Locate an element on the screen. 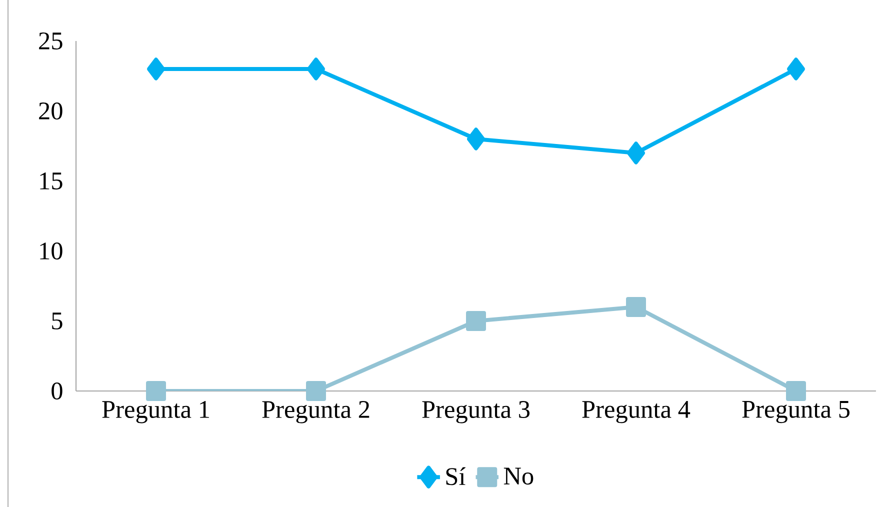 Image resolution: width=893 pixels, height=507 pixels. x-tick-label: Pregunta 2 is located at coordinates (316, 412).